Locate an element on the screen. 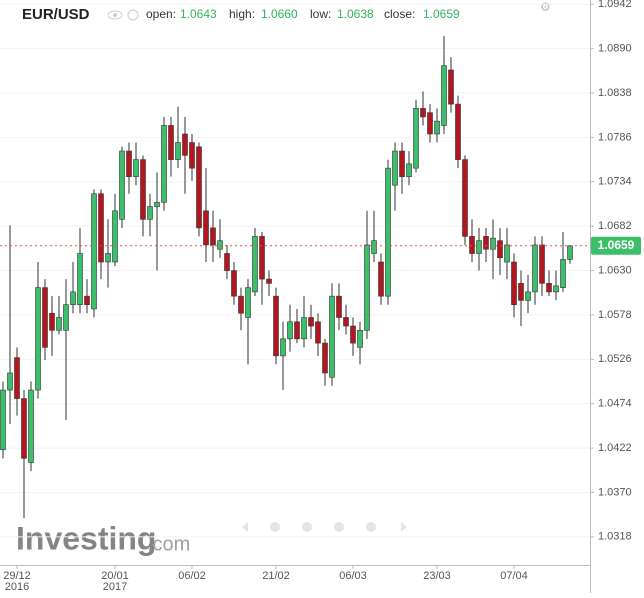 The height and width of the screenshot is (598, 644). y-tick-label: 1.0682 is located at coordinates (615, 226).